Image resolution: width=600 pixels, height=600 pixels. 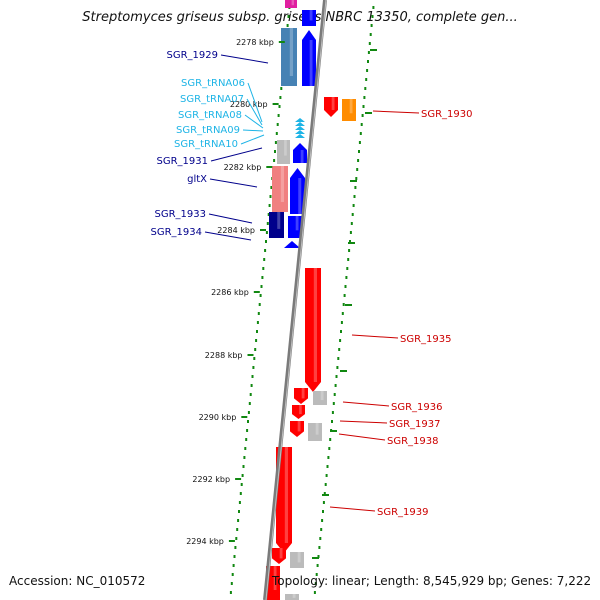 What do you see at coordinates (208, 130) in the screenshot?
I see `feature-label-sgr_trna09: SGR_tRNA09` at bounding box center [208, 130].